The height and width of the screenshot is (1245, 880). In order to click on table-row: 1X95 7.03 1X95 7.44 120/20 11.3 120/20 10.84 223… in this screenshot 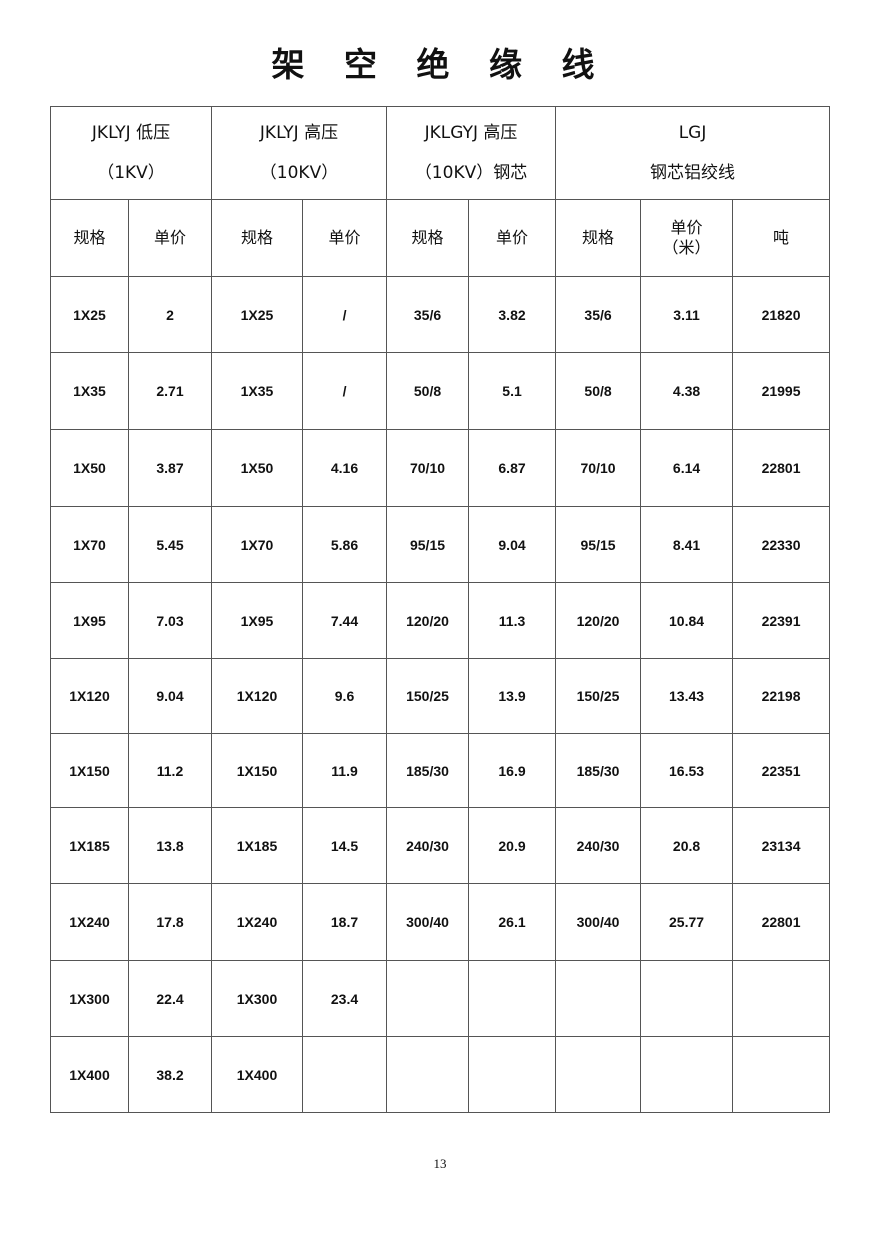, I will do `click(440, 620)`.